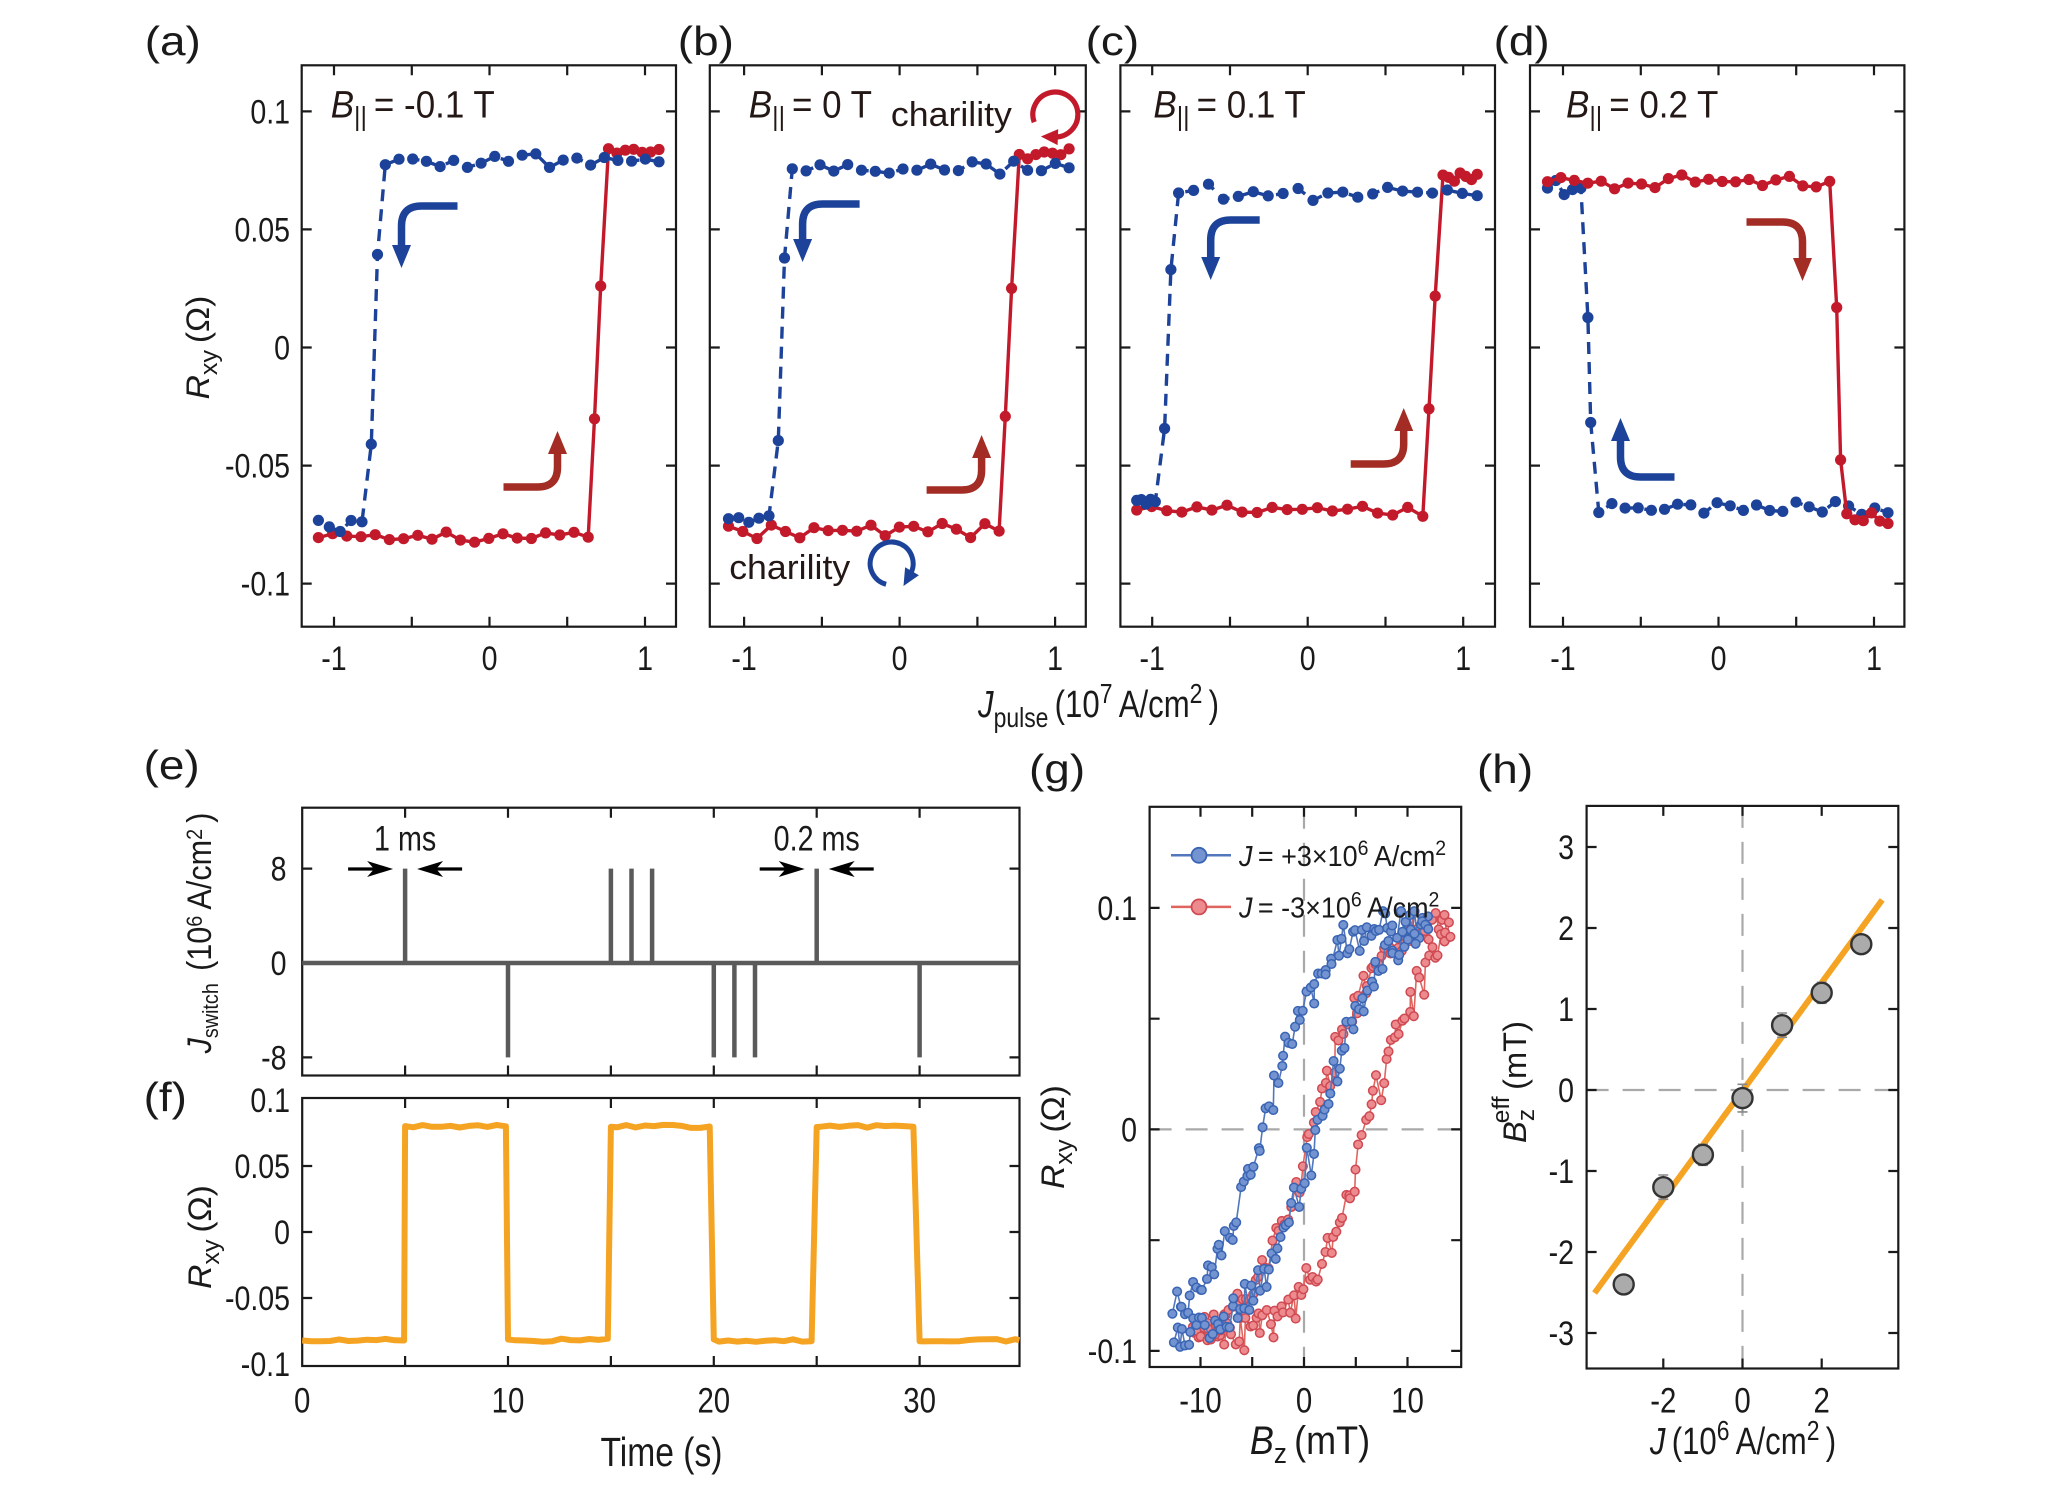 The width and height of the screenshot is (2048, 1488). What do you see at coordinates (273, 1058) in the screenshot?
I see `svg-text: -8` at bounding box center [273, 1058].